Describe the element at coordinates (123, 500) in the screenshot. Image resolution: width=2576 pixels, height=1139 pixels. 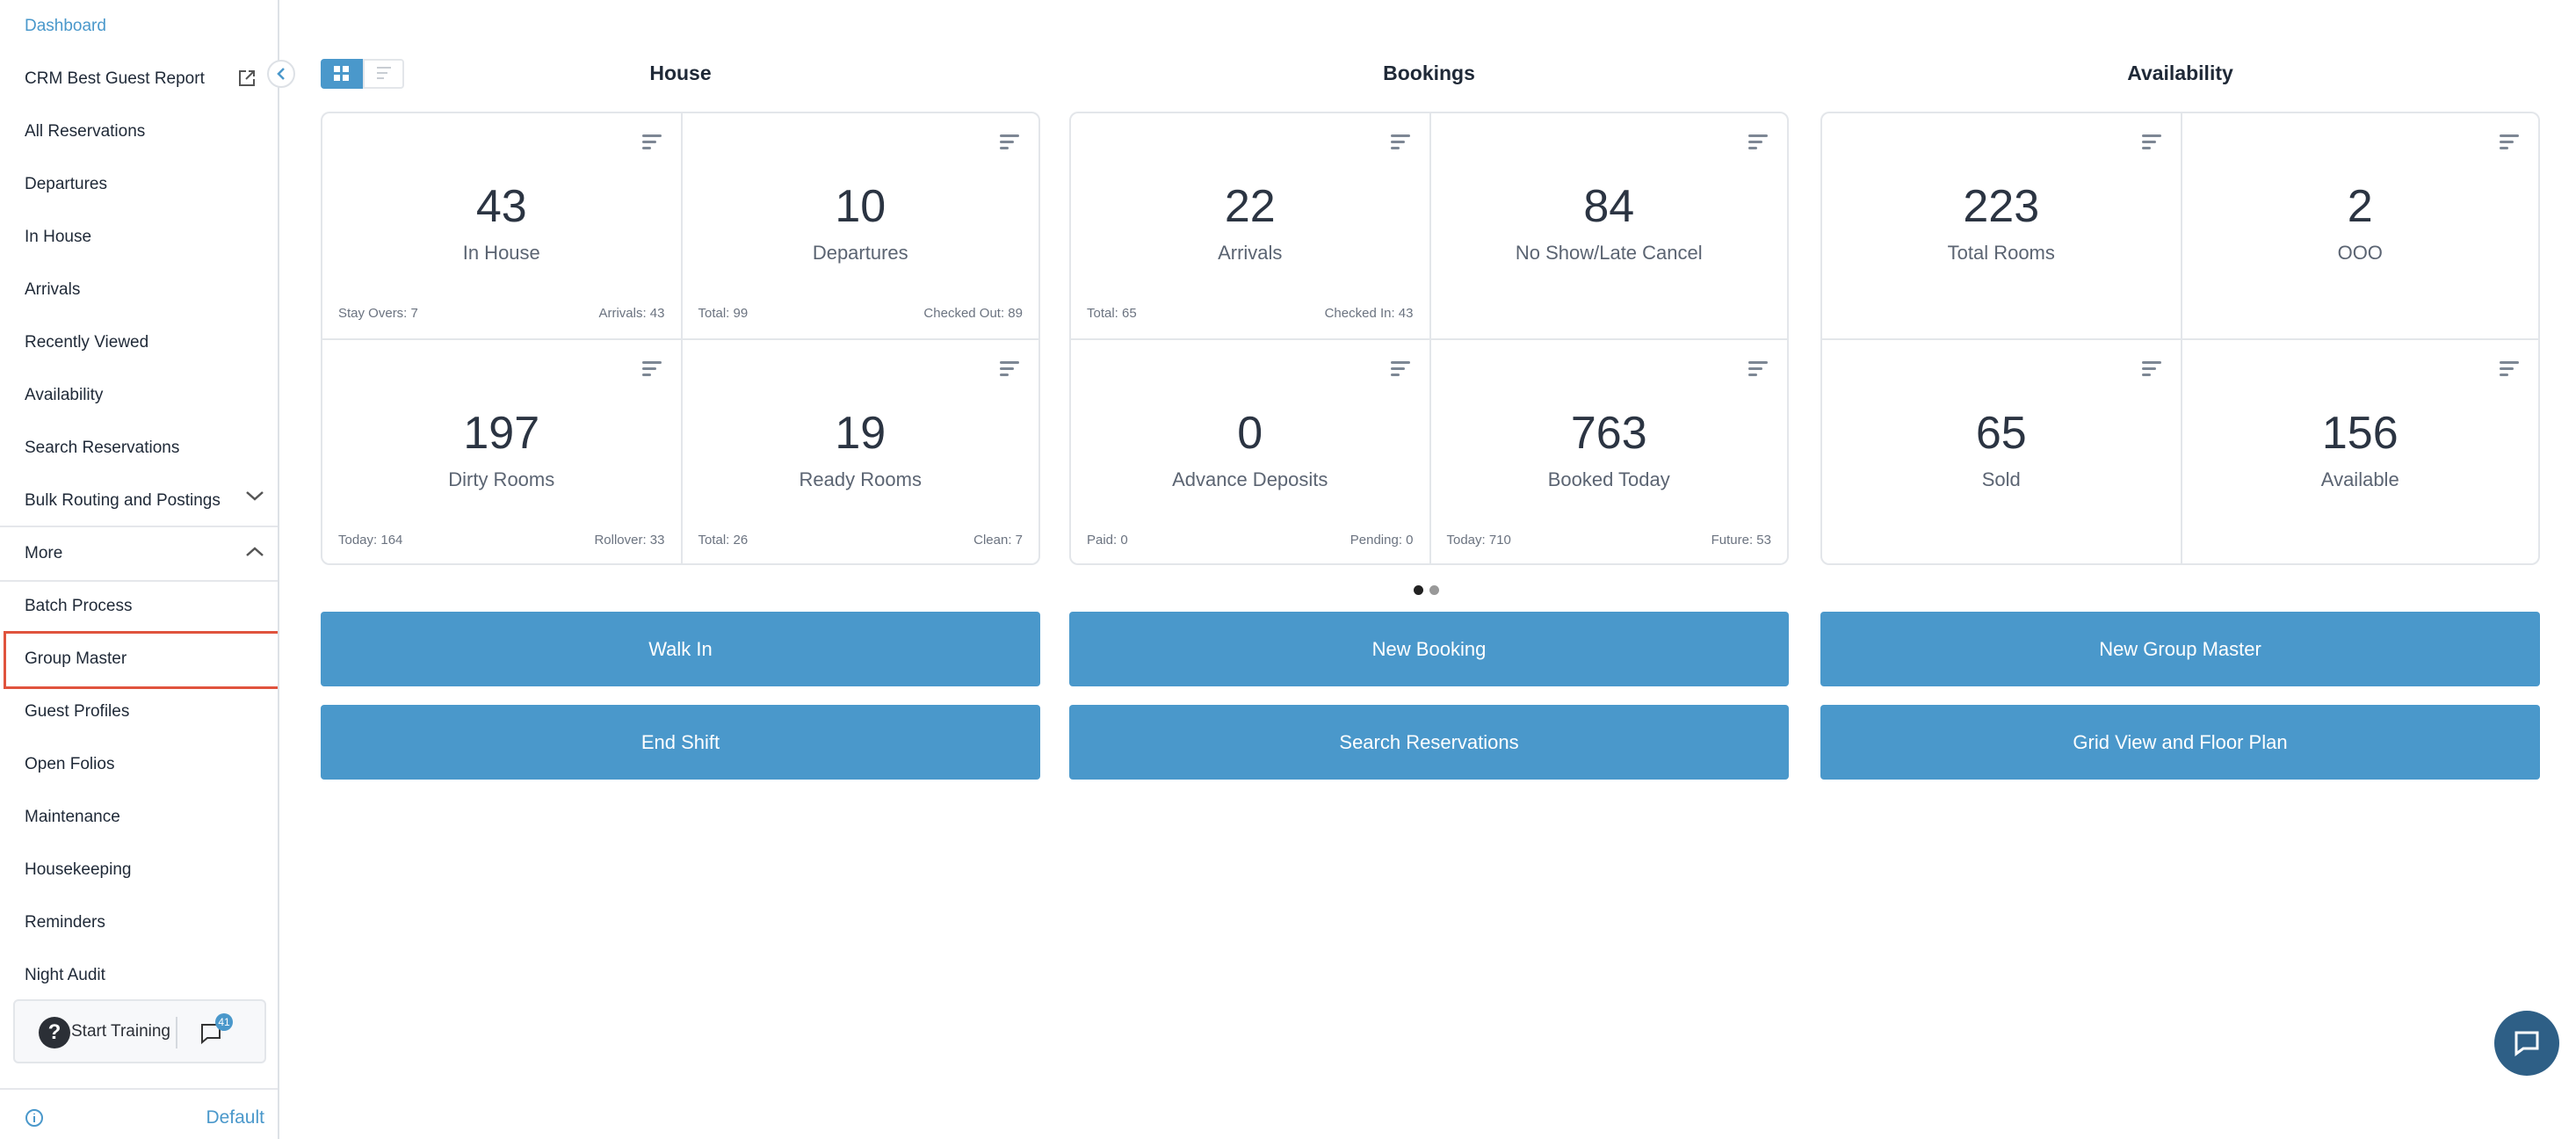
I see `nav-item: Bulk Routing and Postings` at that location.